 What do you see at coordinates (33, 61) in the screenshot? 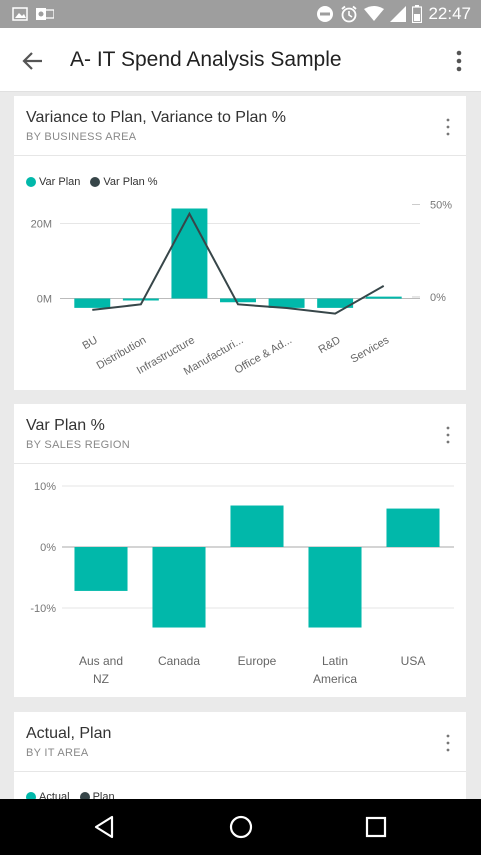
I see `back-arrow-icon` at bounding box center [33, 61].